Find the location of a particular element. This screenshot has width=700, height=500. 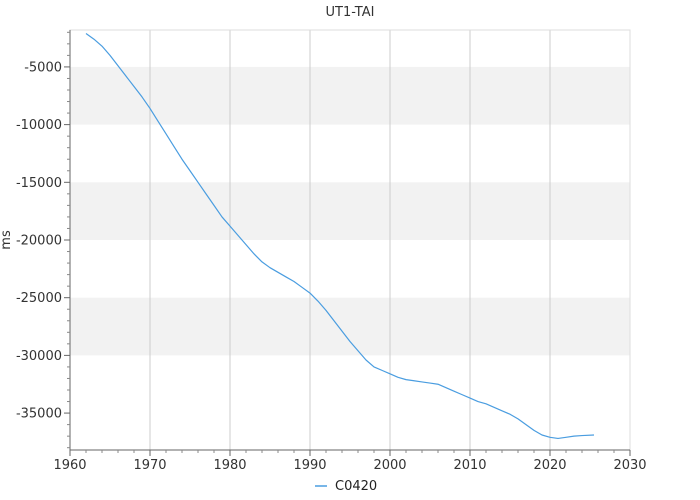

y-tick-label: -5000 is located at coordinates (43, 67).